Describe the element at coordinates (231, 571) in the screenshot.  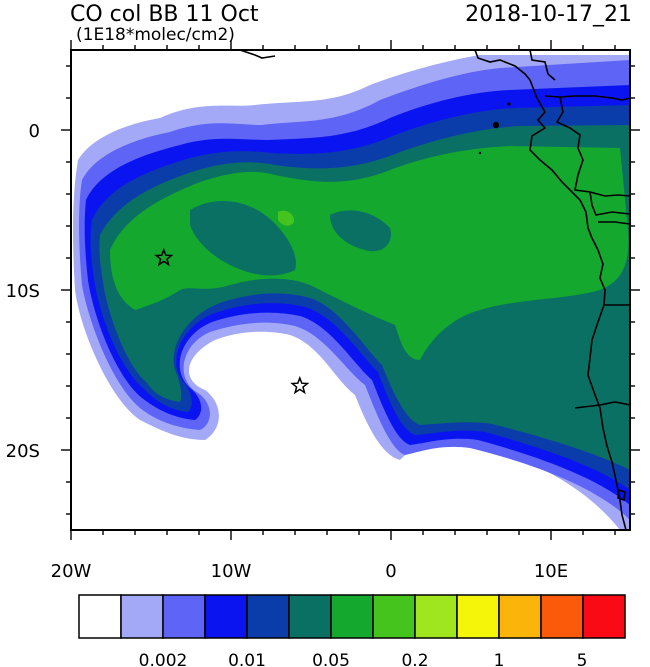
I see `lon-label-10w: 10W` at that location.